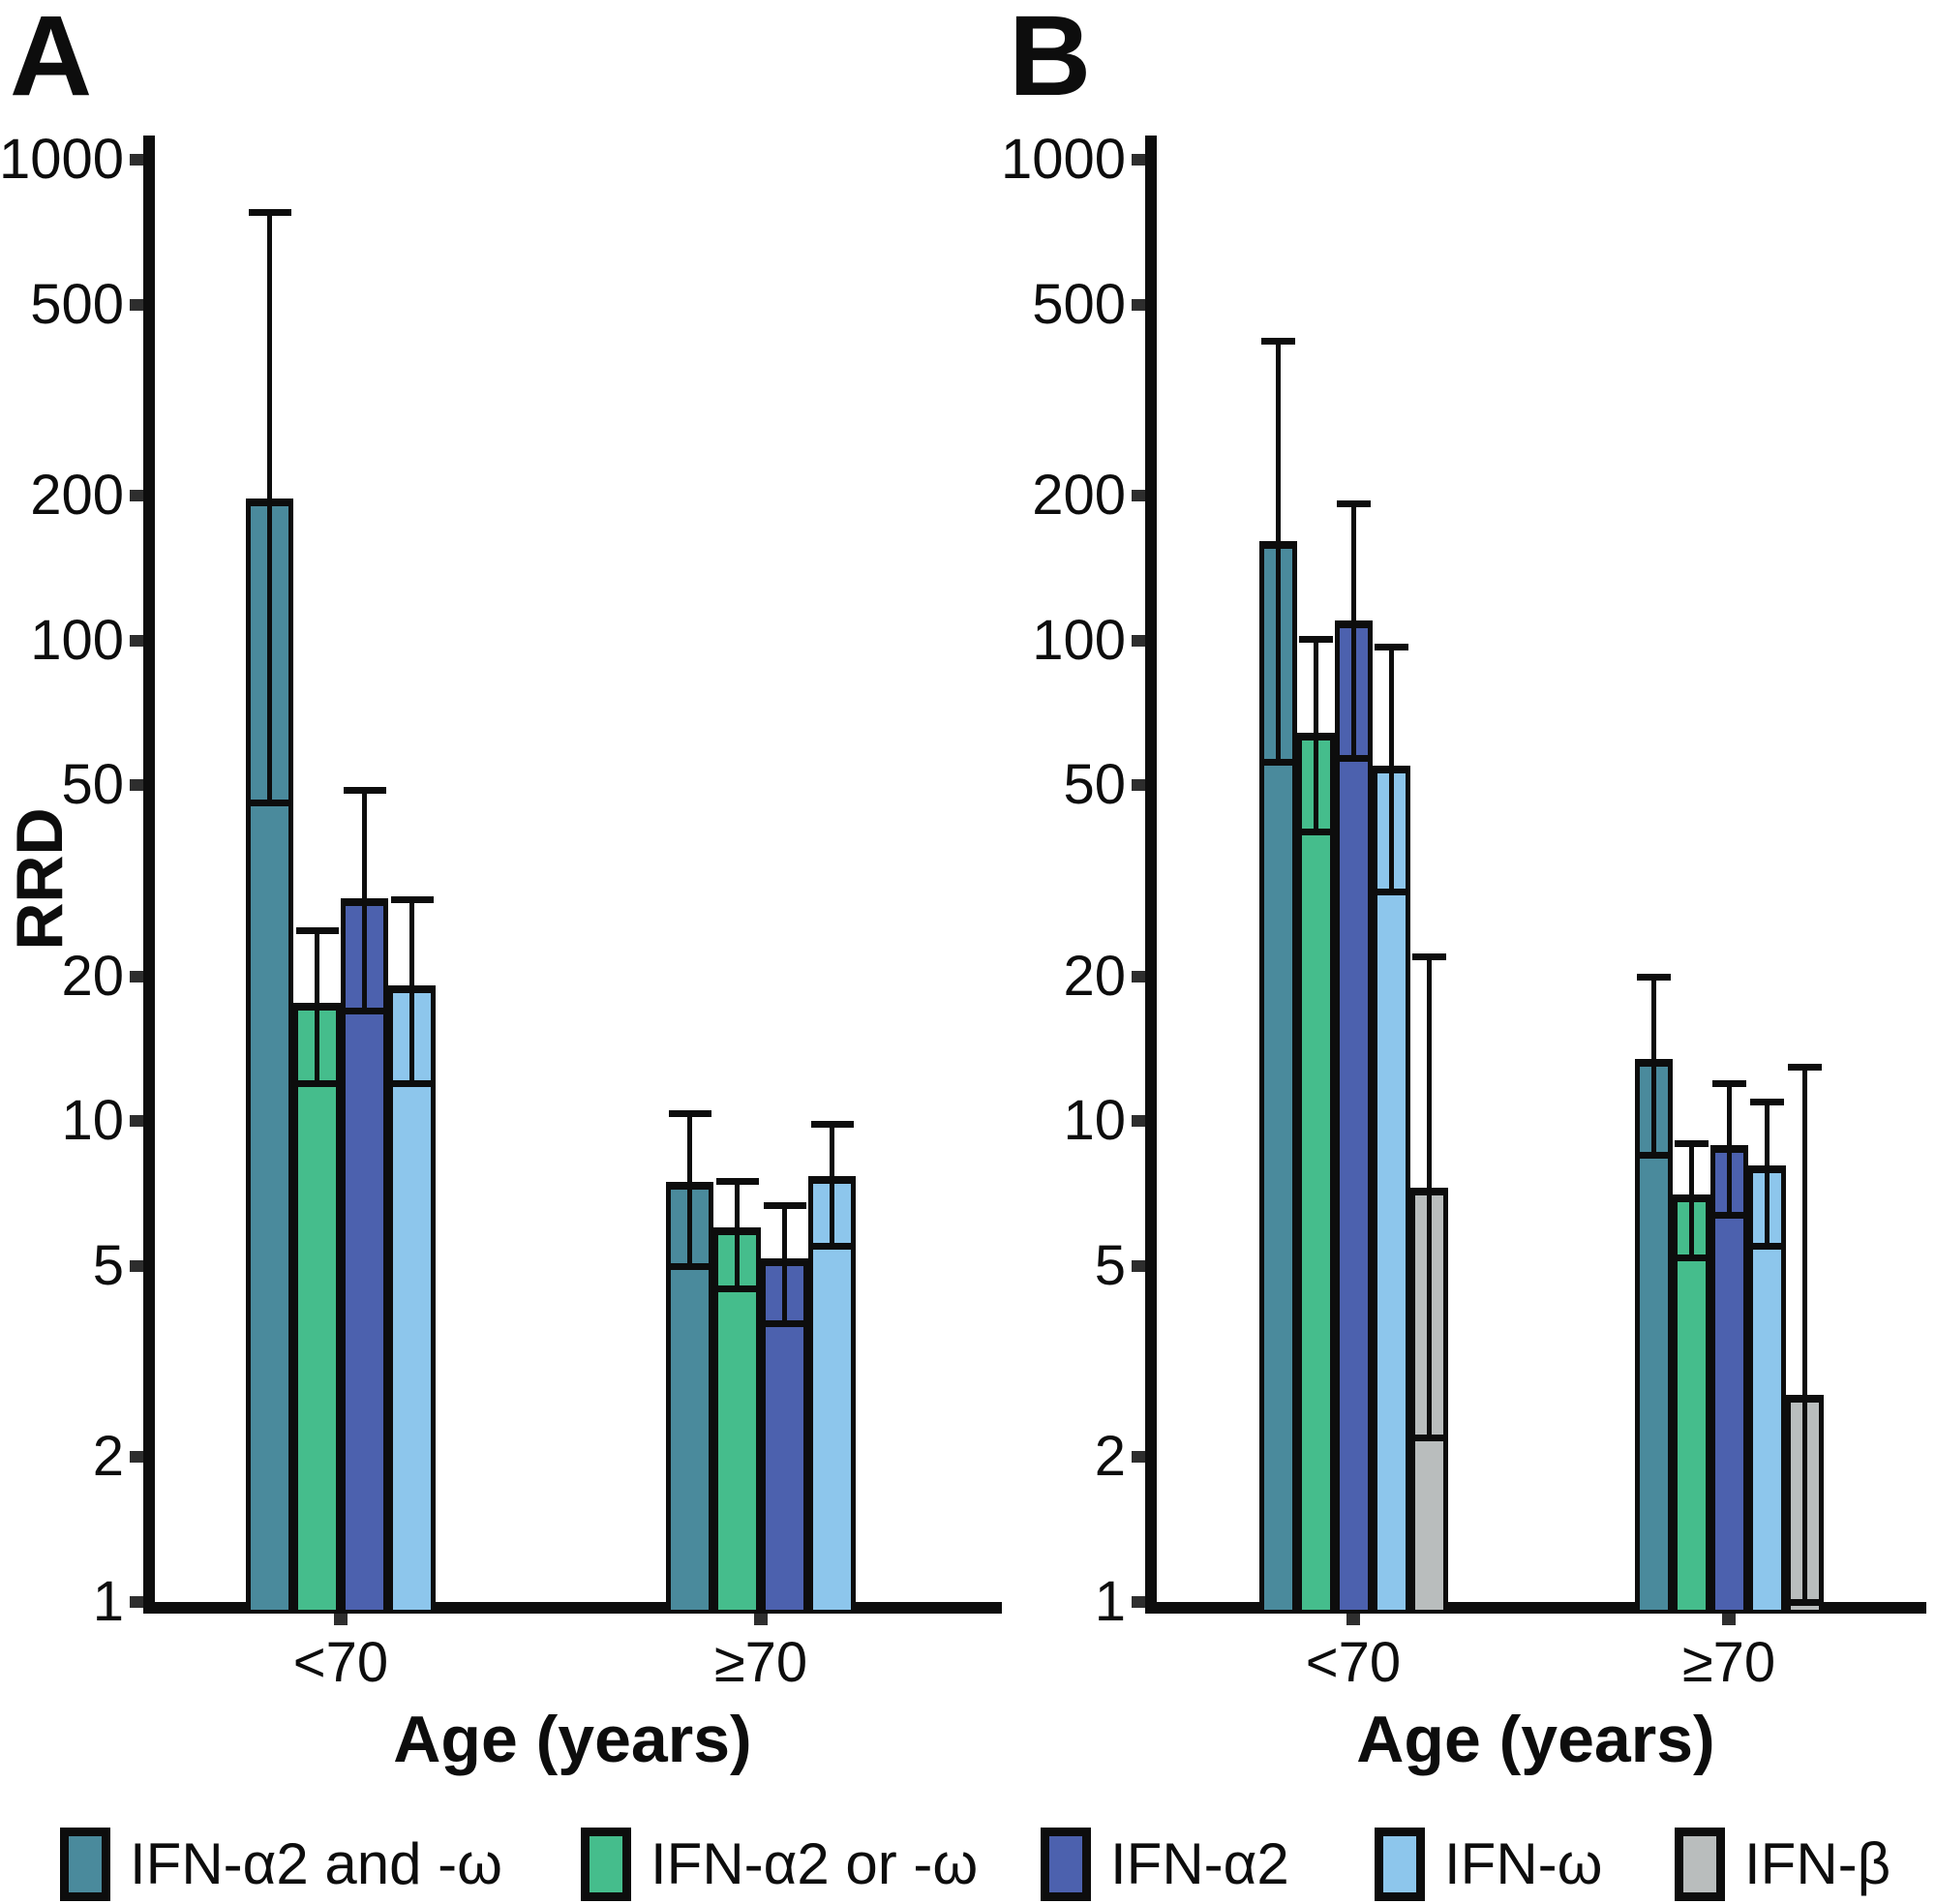  Describe the element at coordinates (316, 1864) in the screenshot. I see `legend-label: IFN-α2 and -ω` at that location.